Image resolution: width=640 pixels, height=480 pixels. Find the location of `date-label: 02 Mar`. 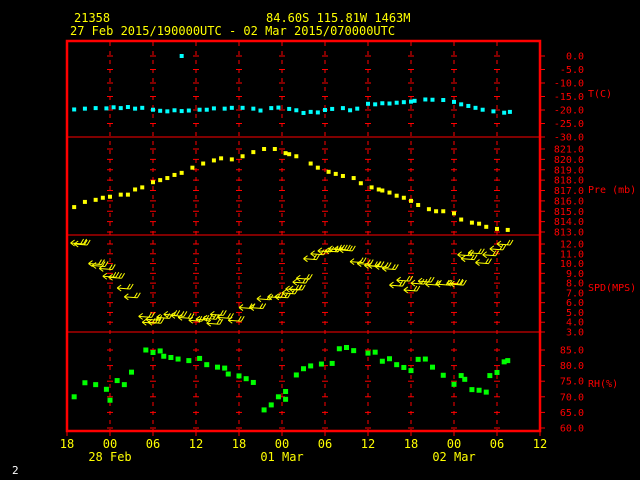

date-label: 02 Mar is located at coordinates (453, 457).